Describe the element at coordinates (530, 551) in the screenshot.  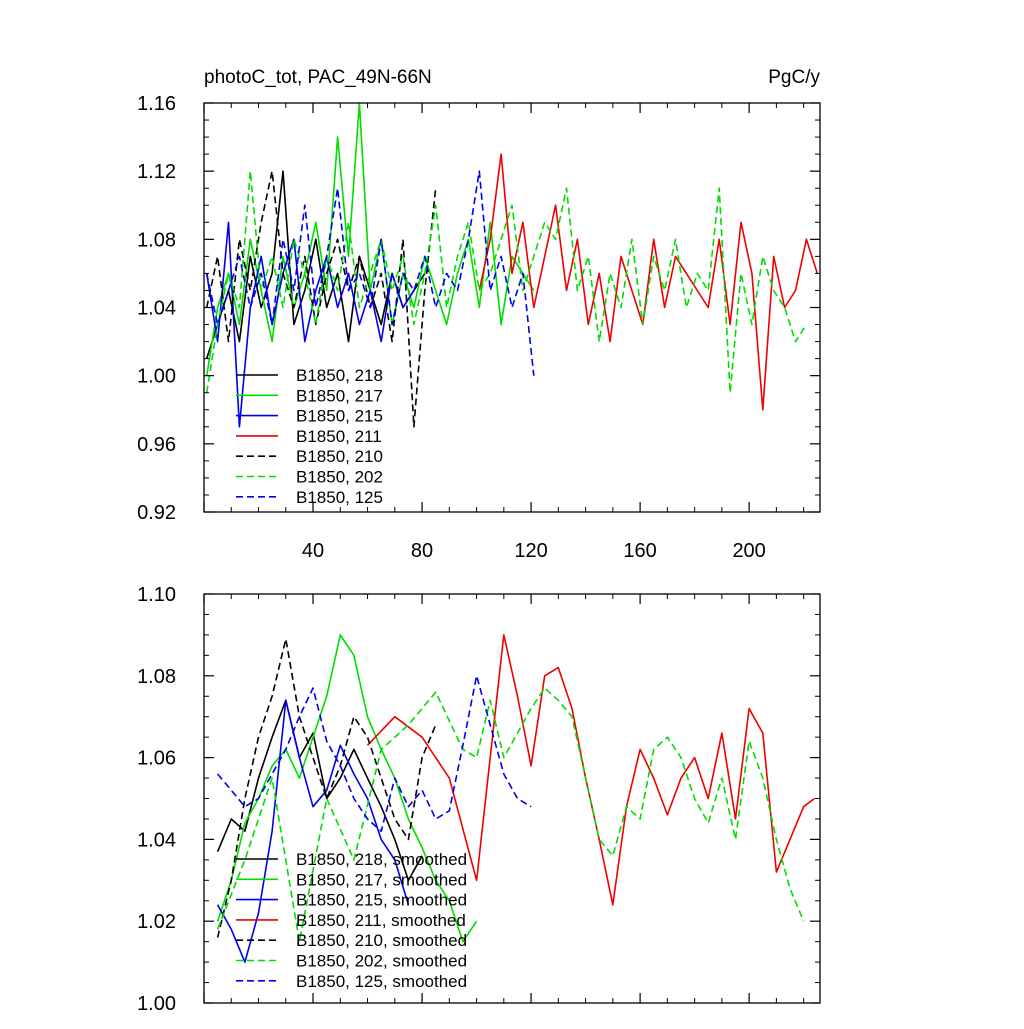
I see `x-tick-label: 120` at that location.